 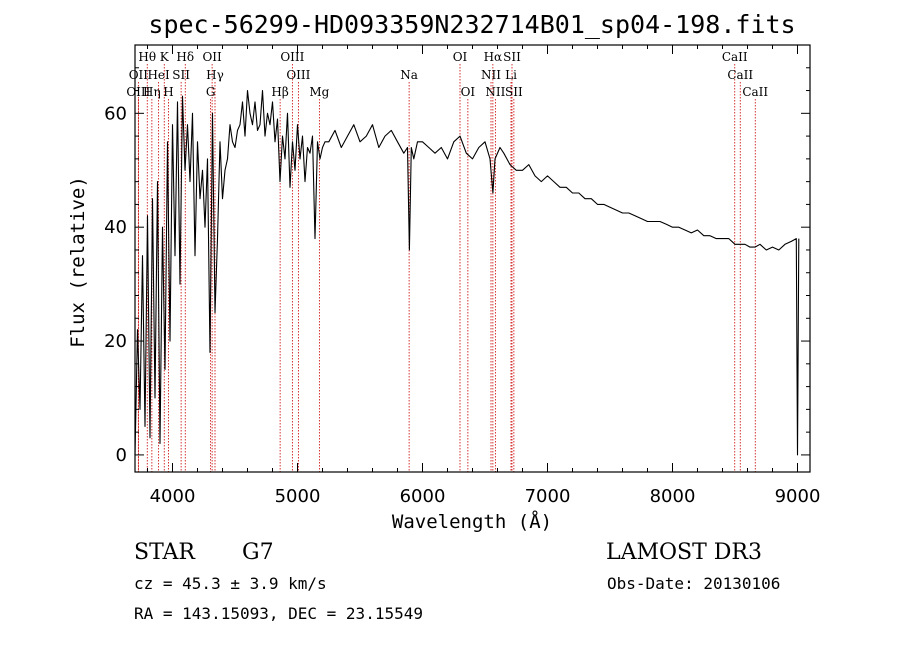 What do you see at coordinates (673, 496) in the screenshot?
I see `x-tick-label: 8000` at bounding box center [673, 496].